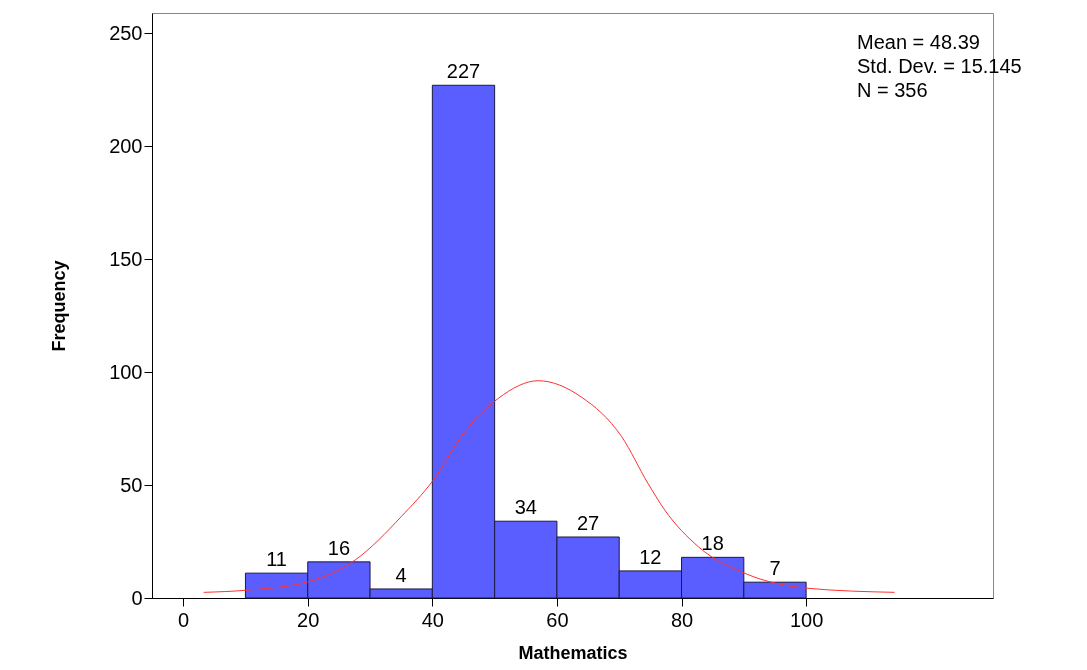  I want to click on x-tick-label: 40, so click(432, 619).